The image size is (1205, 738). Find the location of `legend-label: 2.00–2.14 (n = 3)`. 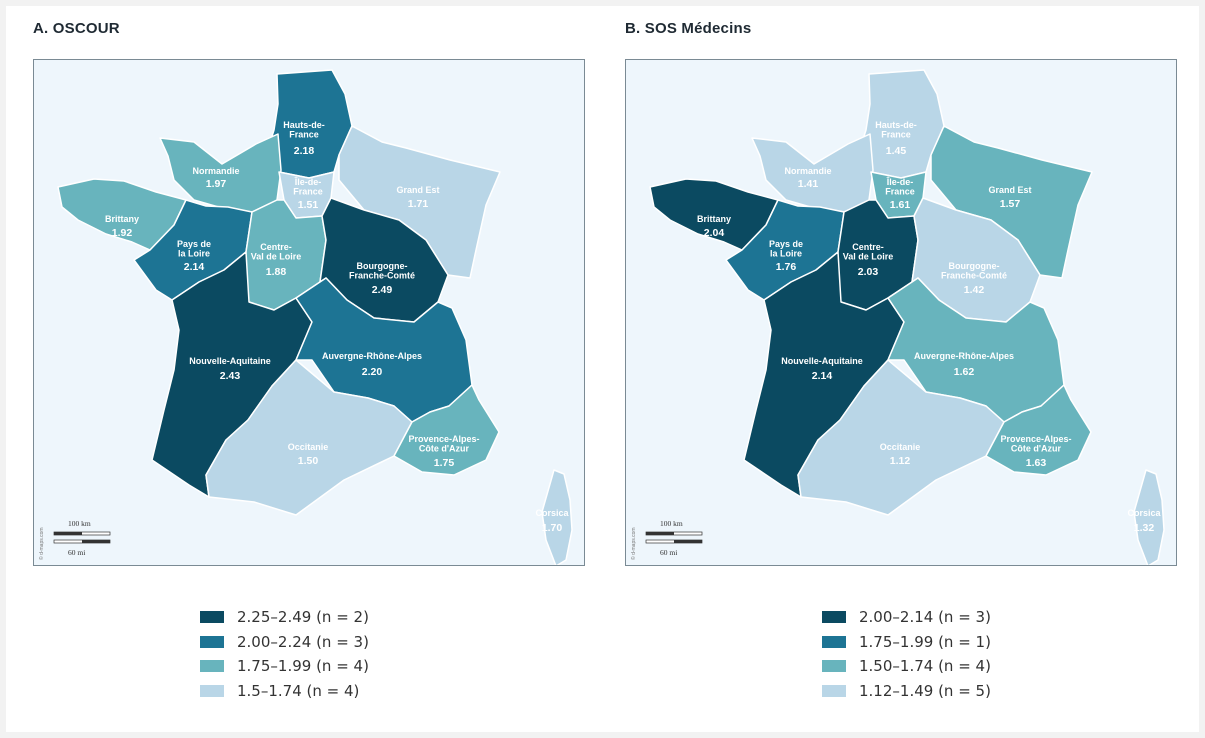

legend-label: 2.00–2.14 (n = 3) is located at coordinates (925, 617).